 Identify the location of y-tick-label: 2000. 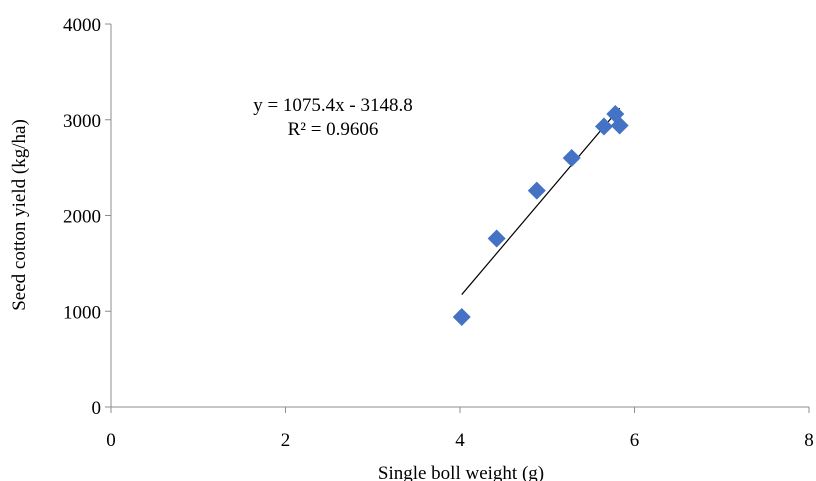
(82, 217).